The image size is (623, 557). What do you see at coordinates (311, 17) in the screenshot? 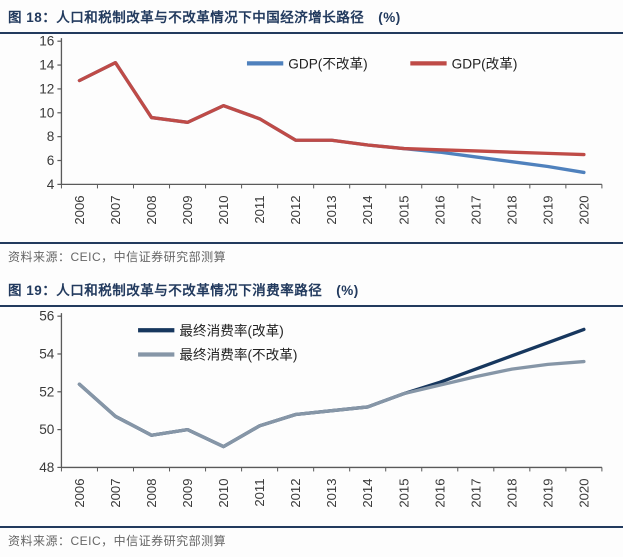
I see `figure-18-title: 图 18：人口和税制改革与不改革情况下中国经济增长路径 (%)` at bounding box center [311, 17].